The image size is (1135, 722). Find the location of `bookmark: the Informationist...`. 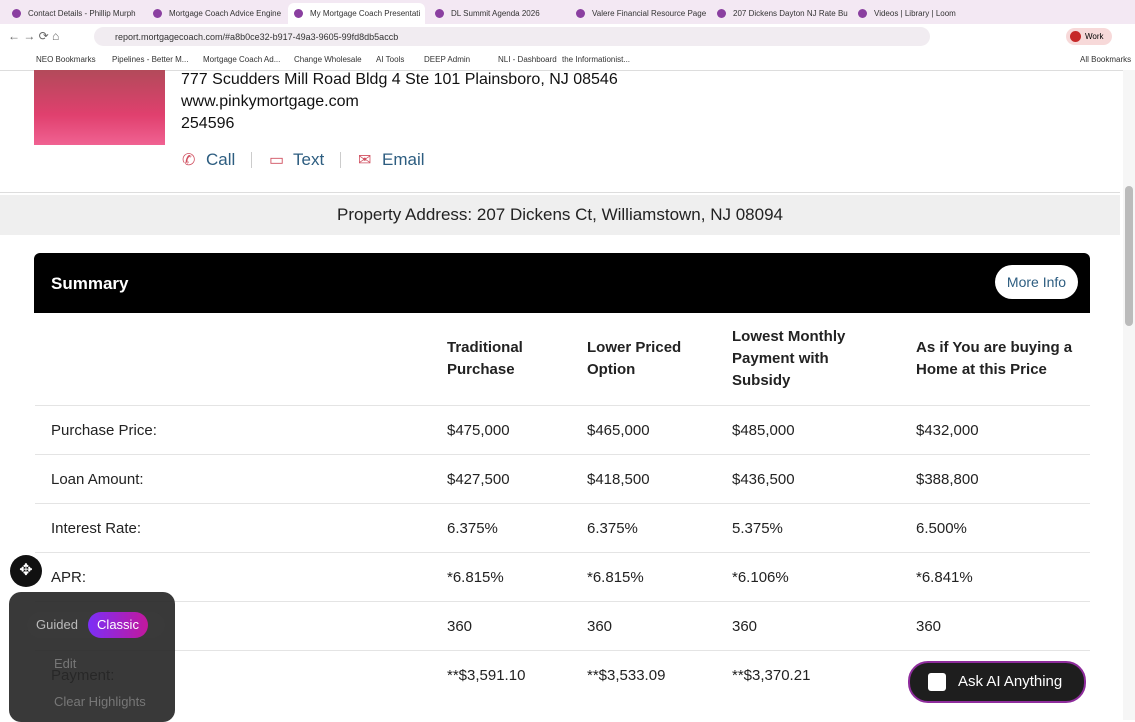

bookmark: the Informationist... is located at coordinates (596, 59).